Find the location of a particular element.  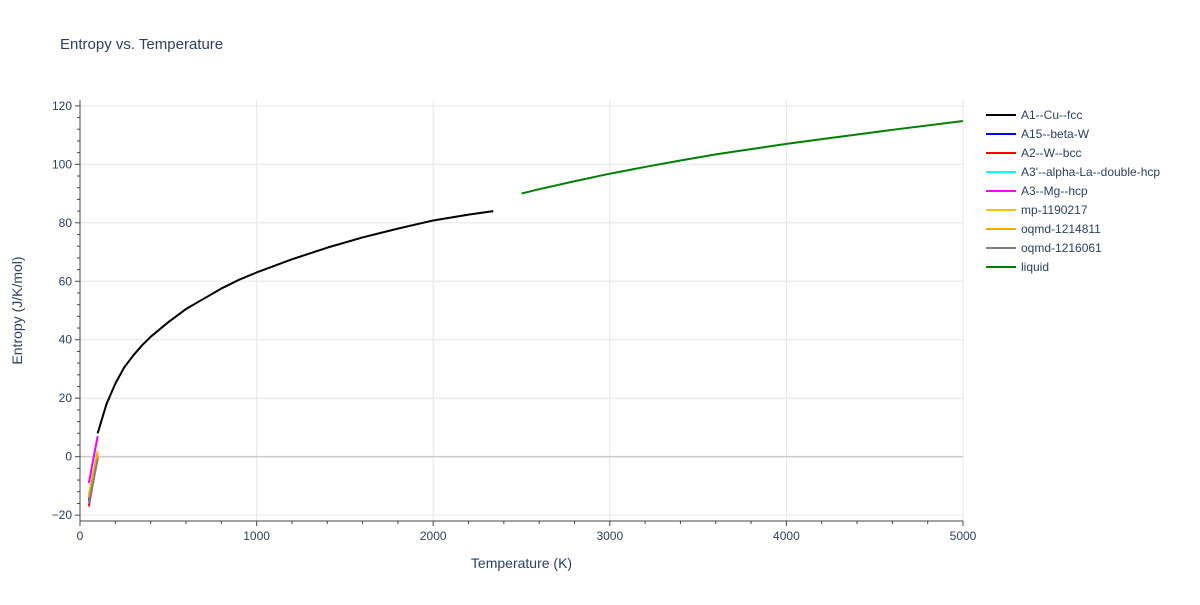

legend-label: A15--beta-W is located at coordinates (1055, 134).